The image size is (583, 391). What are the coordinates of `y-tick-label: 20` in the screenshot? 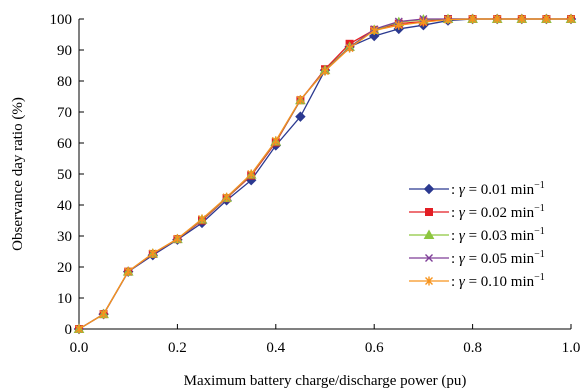 It's located at (64, 268).